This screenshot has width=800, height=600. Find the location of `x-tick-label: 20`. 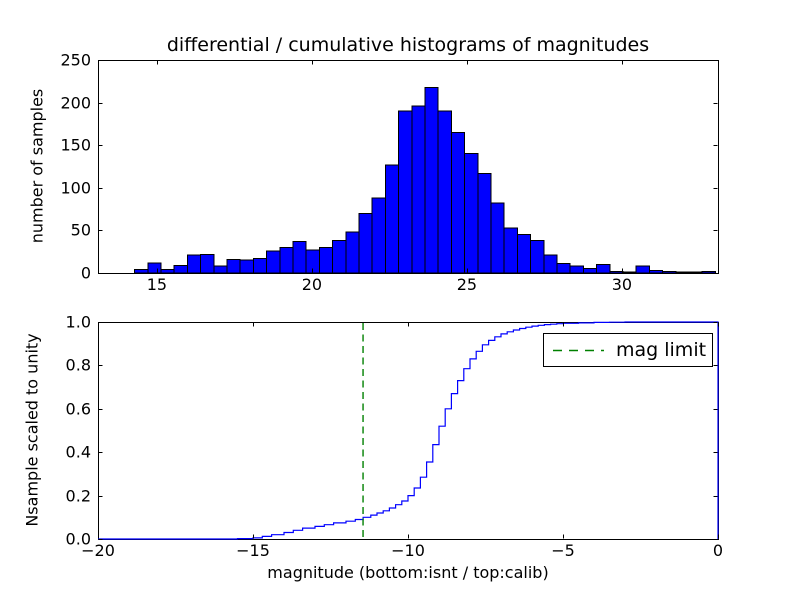

x-tick-label: 20 is located at coordinates (312, 284).